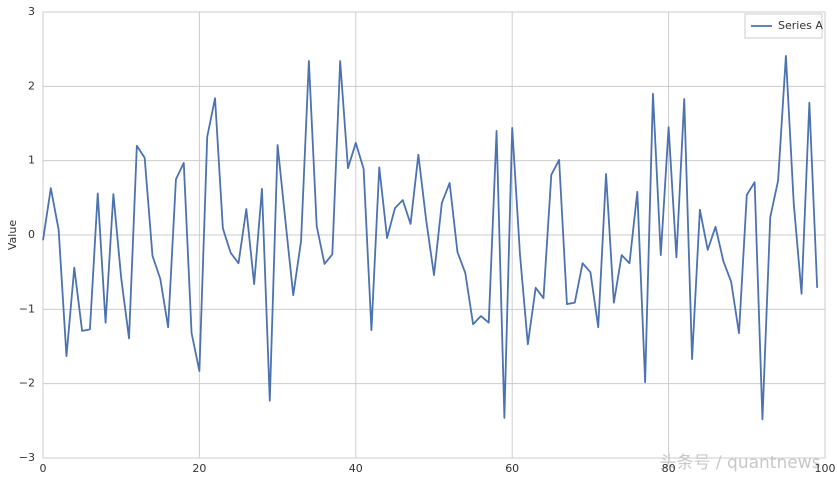  Describe the element at coordinates (31, 160) in the screenshot. I see `y-tick-label: 1` at that location.